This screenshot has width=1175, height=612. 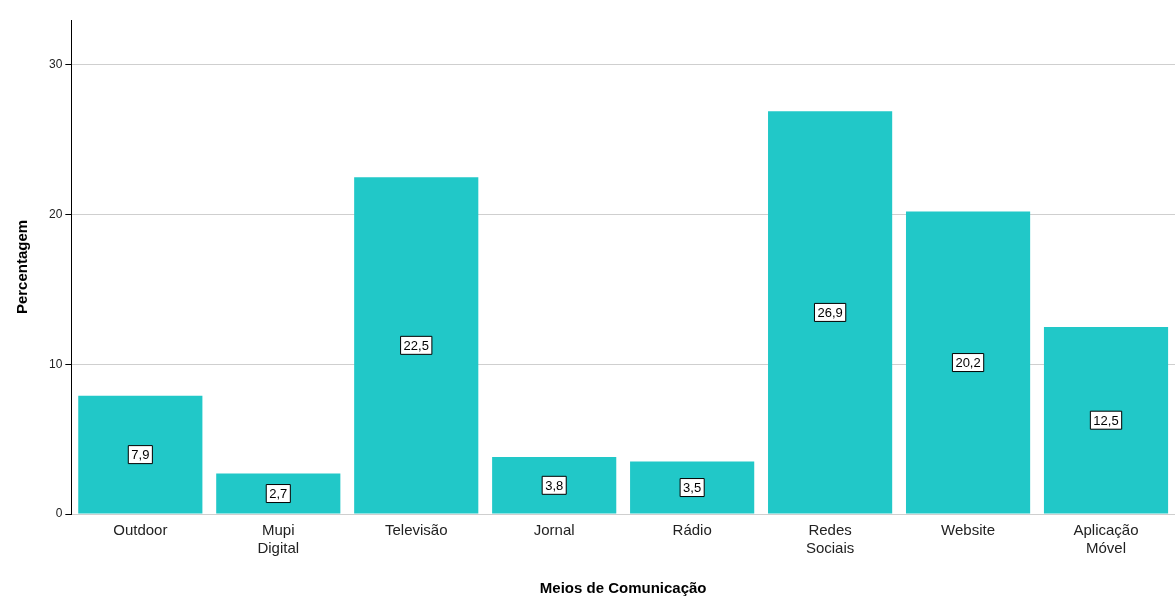 I want to click on y-tick-label: 30, so click(x=55, y=64).